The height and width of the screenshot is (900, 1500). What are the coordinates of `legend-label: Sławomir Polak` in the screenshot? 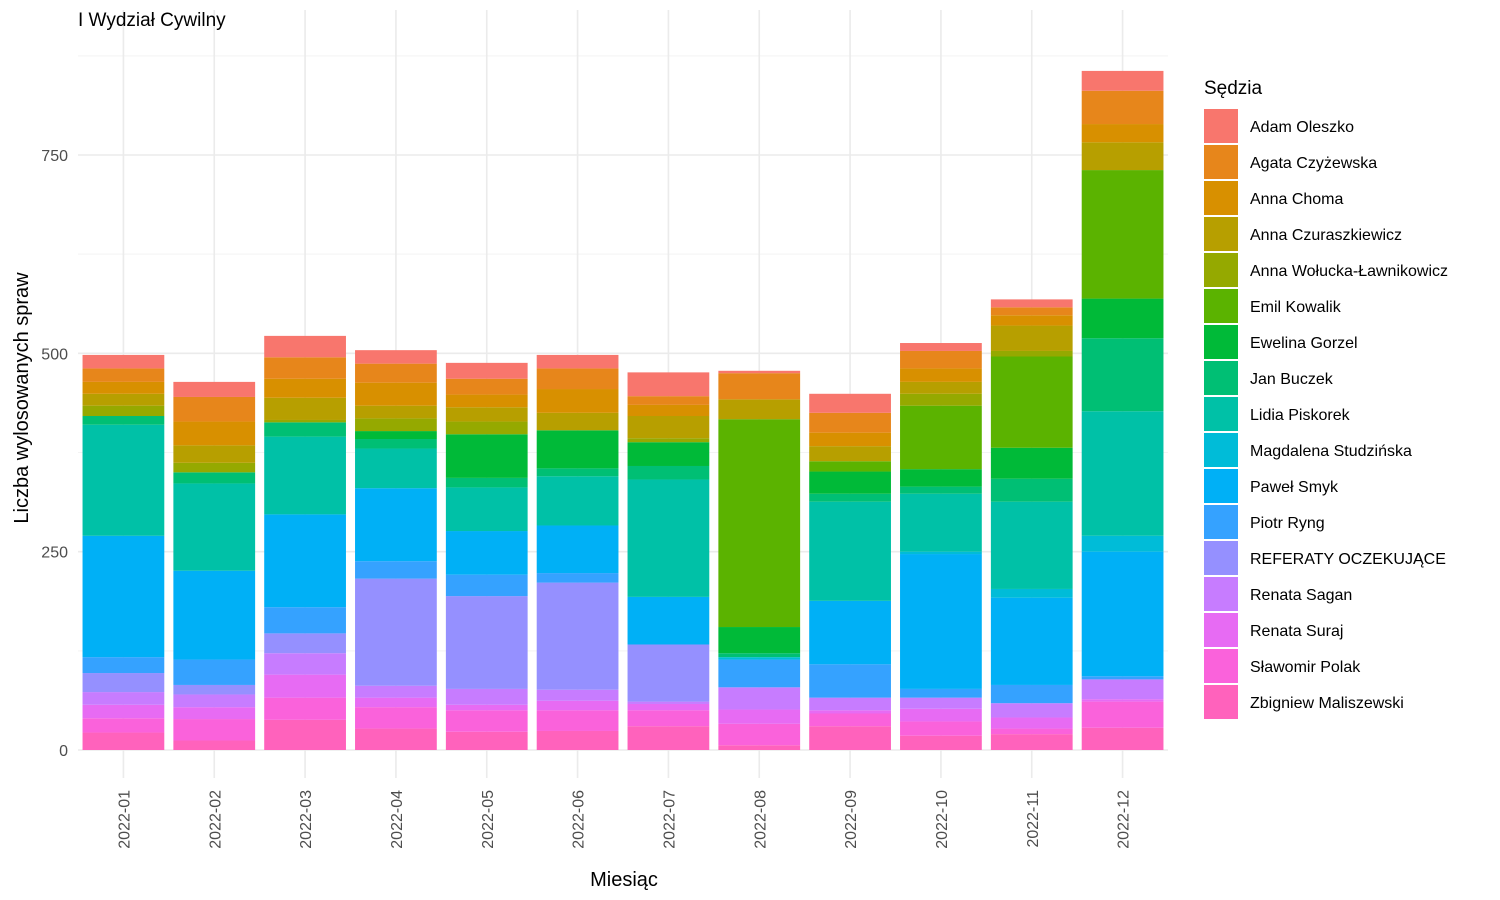 It's located at (1305, 667).